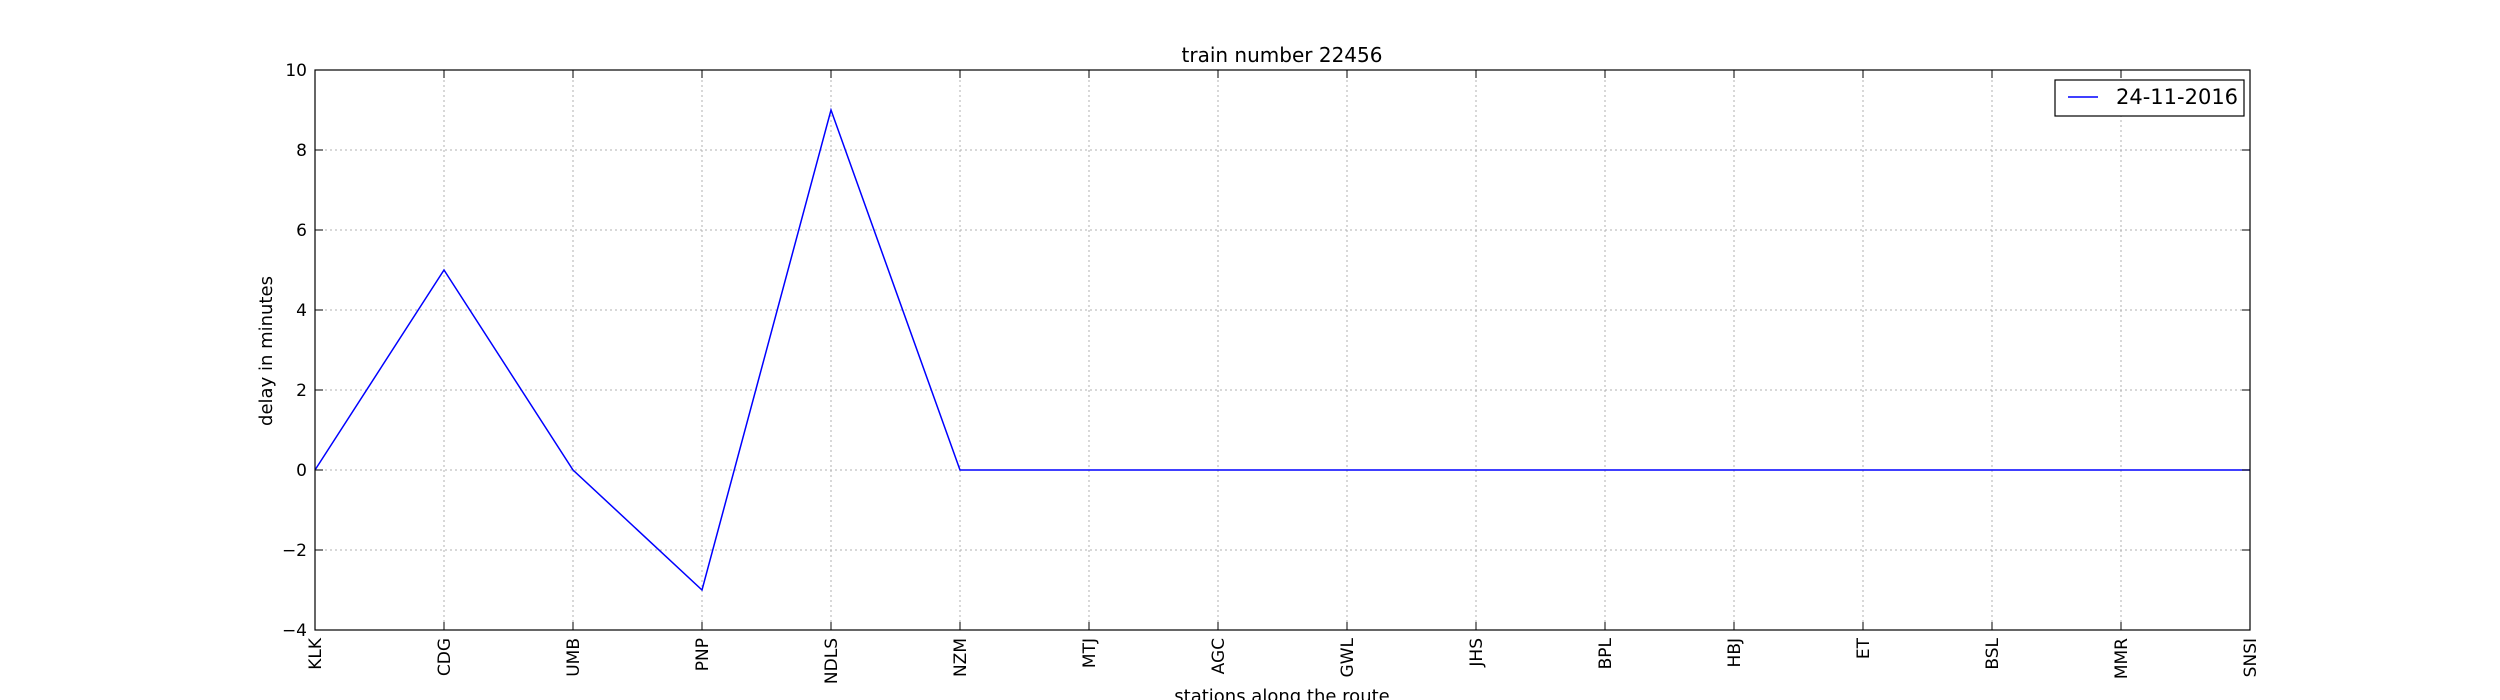 The image size is (2500, 700). Describe the element at coordinates (316, 653) in the screenshot. I see `x-tick-label: KLK` at that location.